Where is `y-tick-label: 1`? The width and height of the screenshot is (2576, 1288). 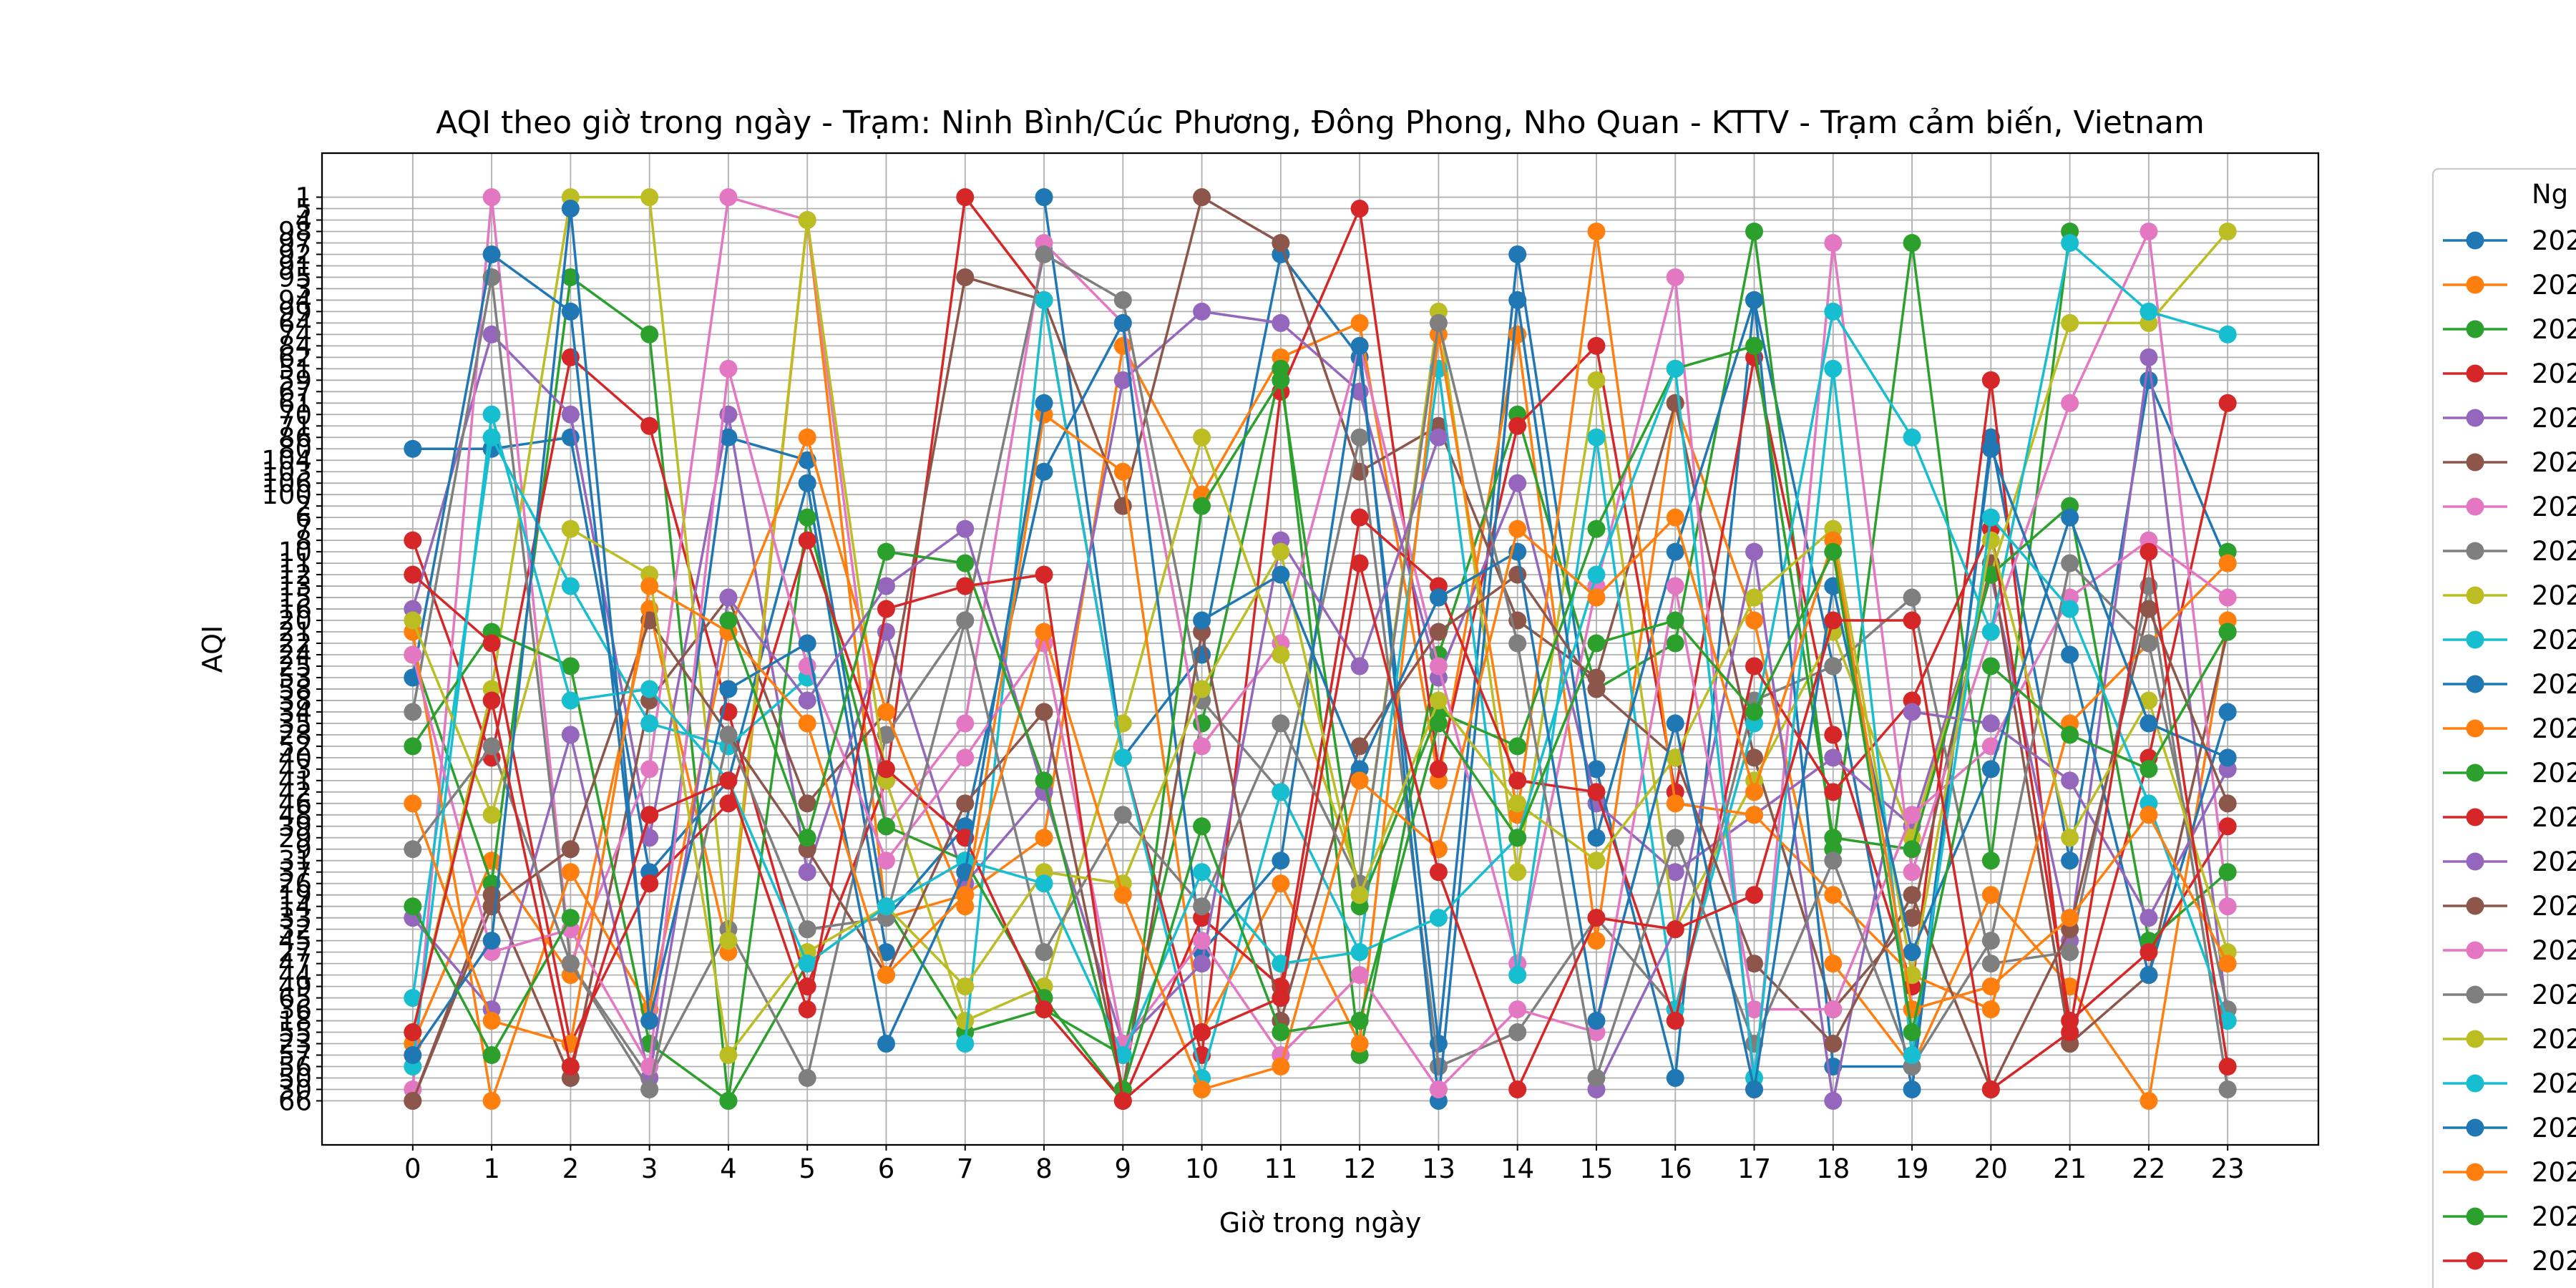
y-tick-label: 1 is located at coordinates (303, 197).